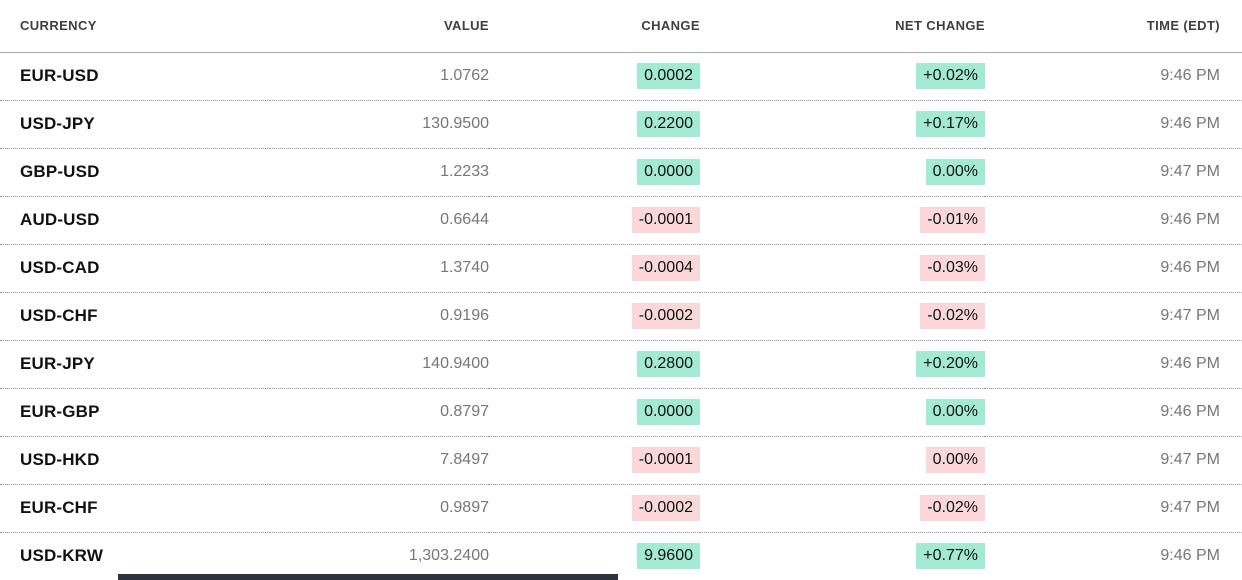 The image size is (1242, 580). What do you see at coordinates (950, 124) in the screenshot?
I see `net-change-badge: +0.17%` at bounding box center [950, 124].